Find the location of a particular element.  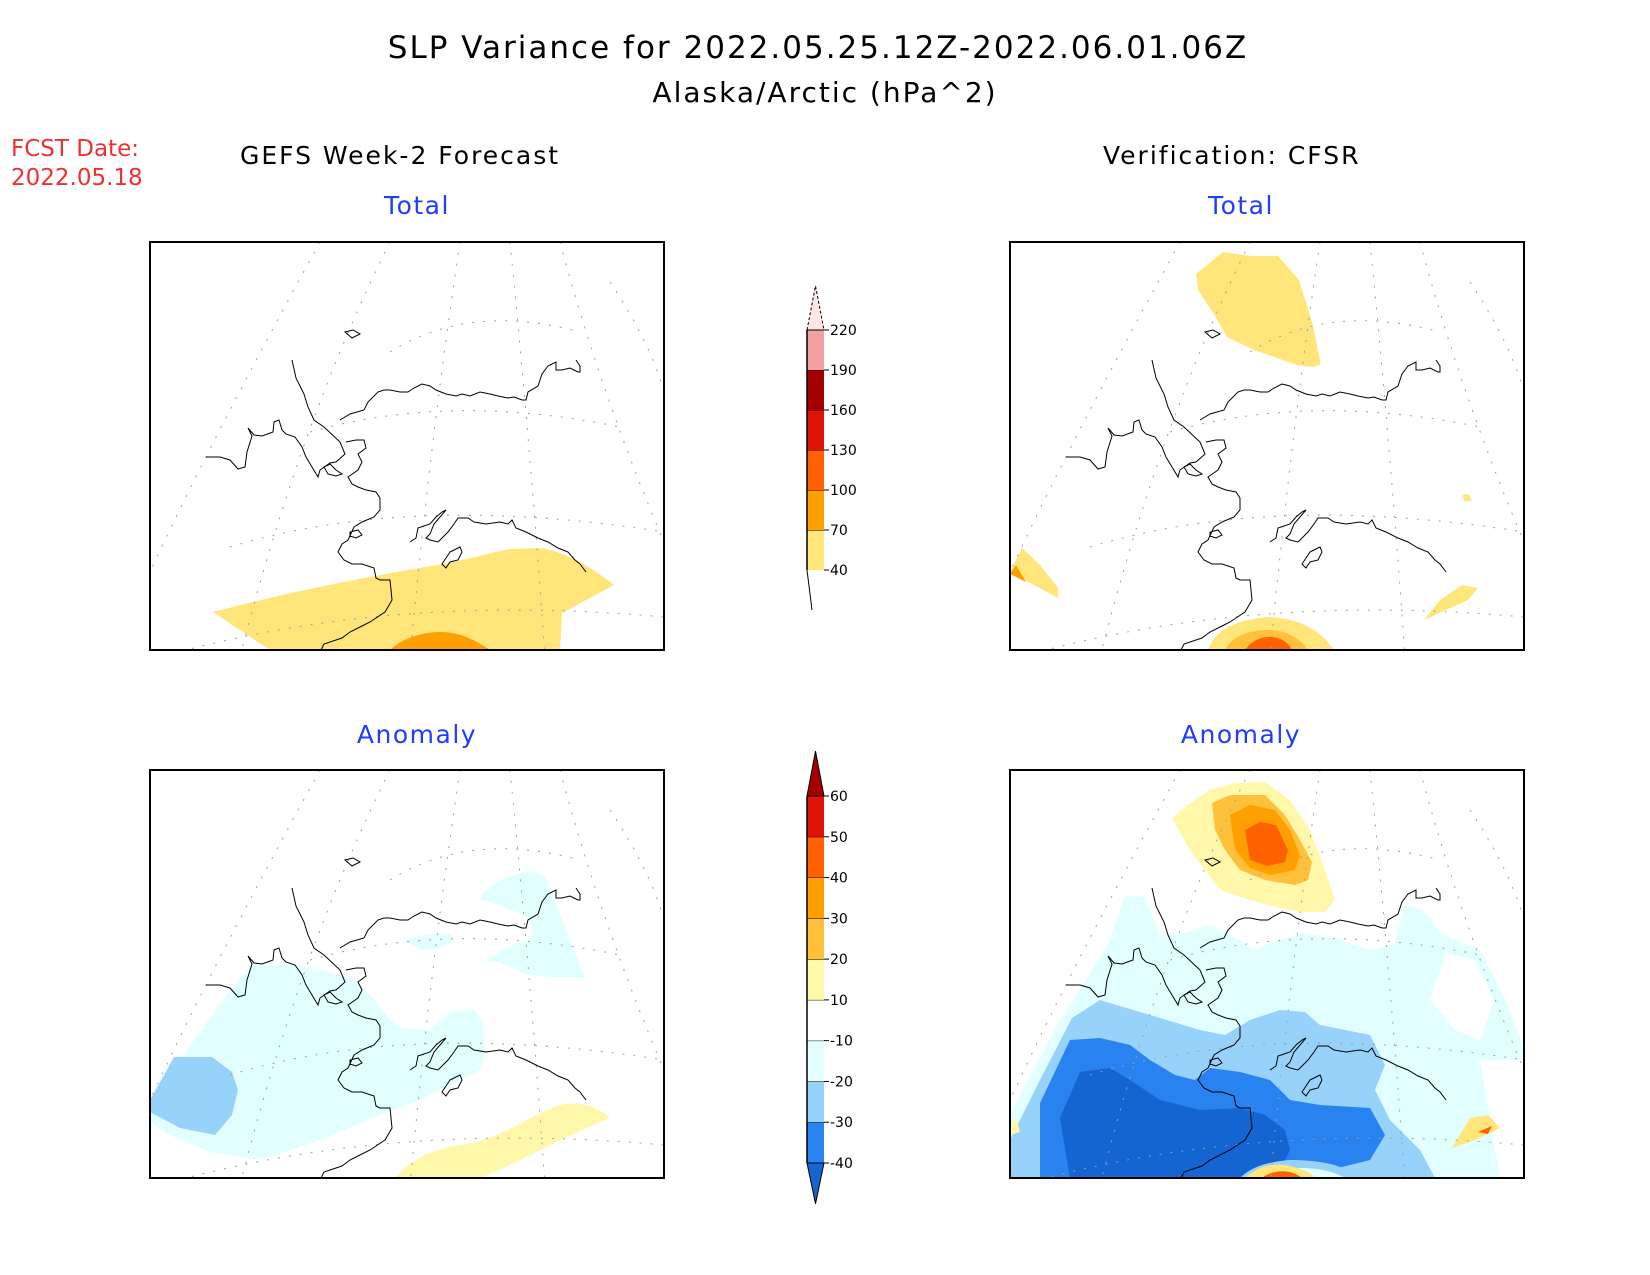

fcst-date-value: 2022.05.18 is located at coordinates (77, 178).